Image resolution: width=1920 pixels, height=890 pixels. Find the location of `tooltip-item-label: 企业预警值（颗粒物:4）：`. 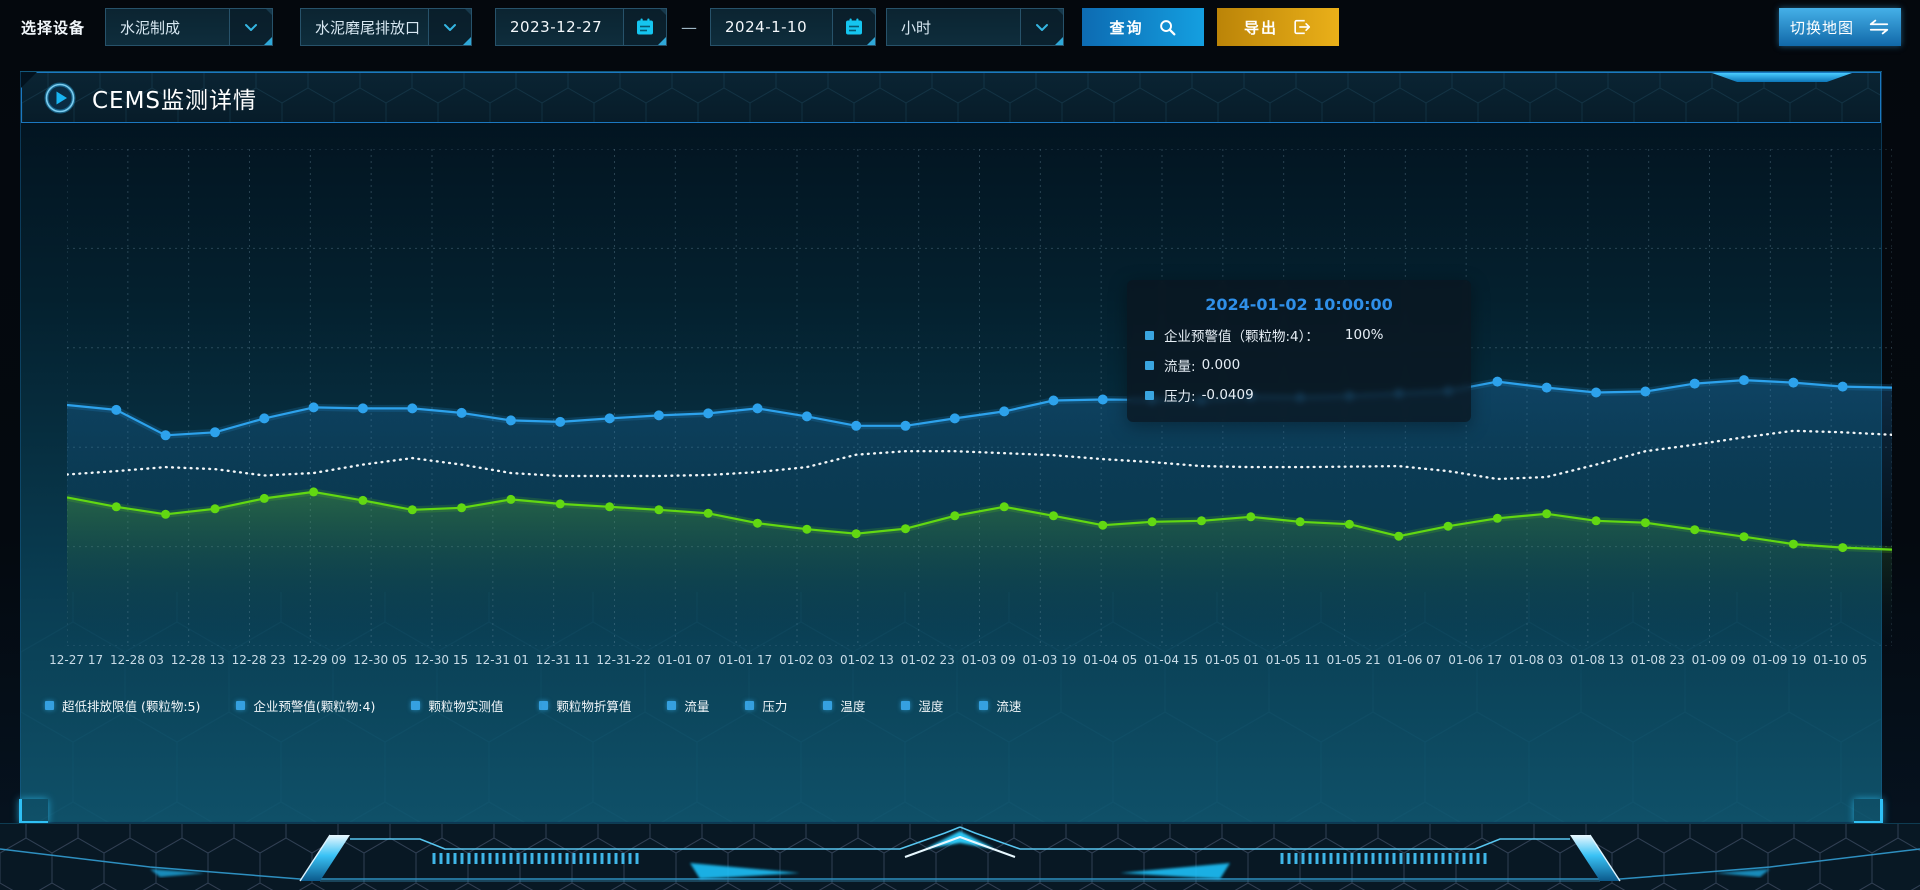

tooltip-item-label: 企业预警值（颗粒物:4）： is located at coordinates (1241, 337).